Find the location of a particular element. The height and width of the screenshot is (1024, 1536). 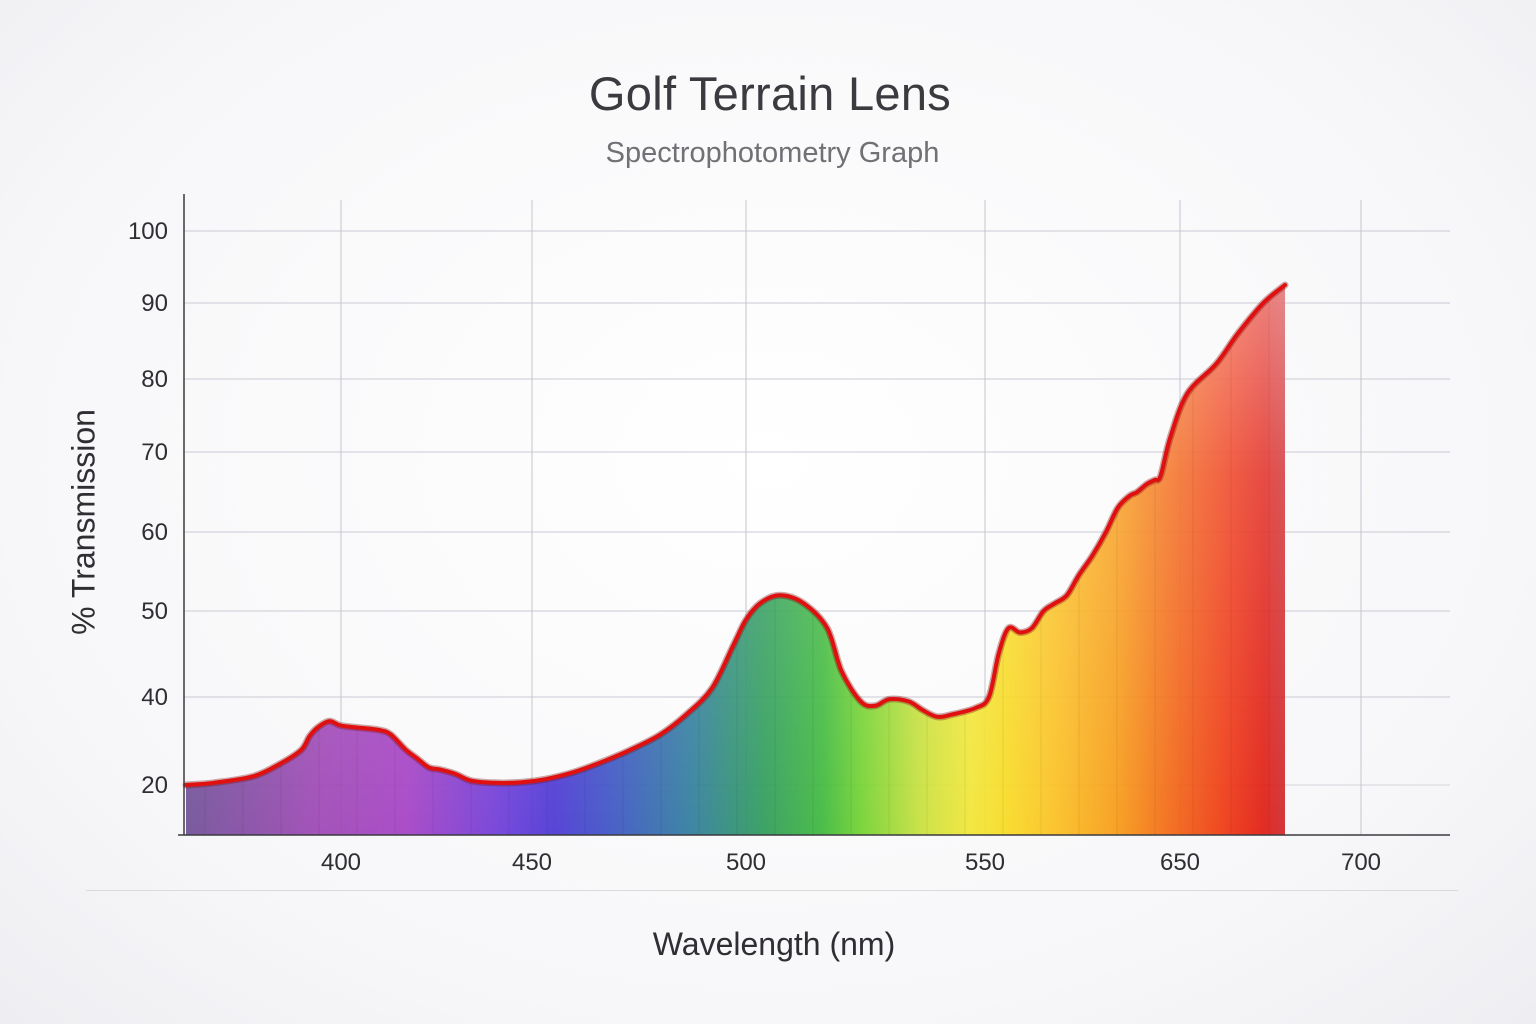

x-tick-label: 700 is located at coordinates (1361, 862).